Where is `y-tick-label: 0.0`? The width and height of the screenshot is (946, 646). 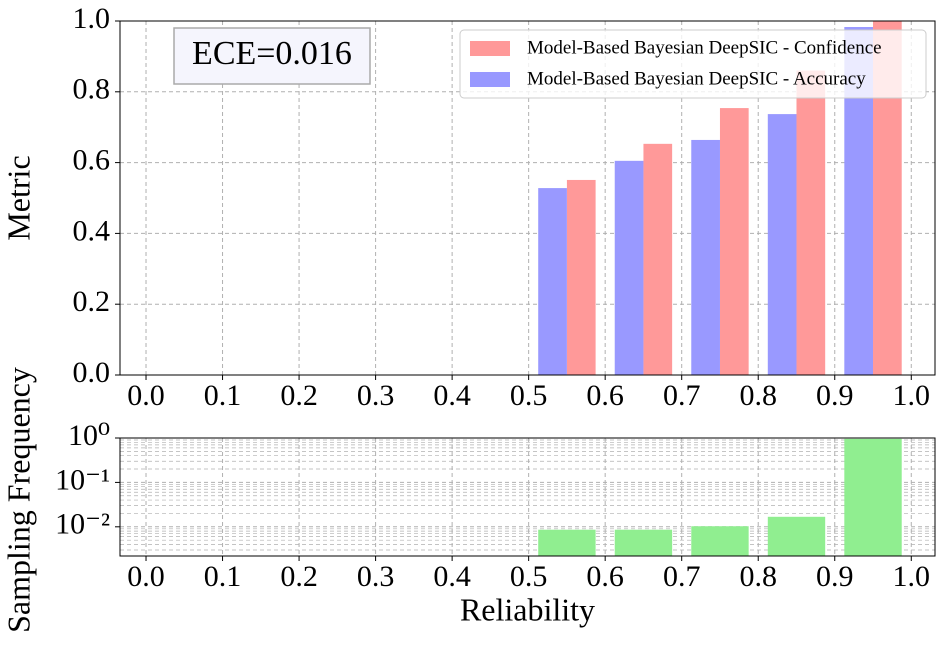
y-tick-label: 0.0 is located at coordinates (92, 372).